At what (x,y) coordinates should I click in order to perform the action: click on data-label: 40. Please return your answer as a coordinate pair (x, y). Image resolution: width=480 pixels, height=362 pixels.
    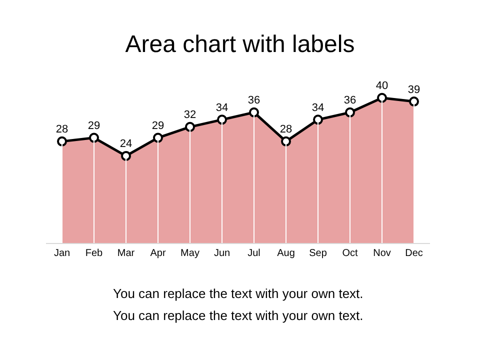
    Looking at the image, I should click on (382, 86).